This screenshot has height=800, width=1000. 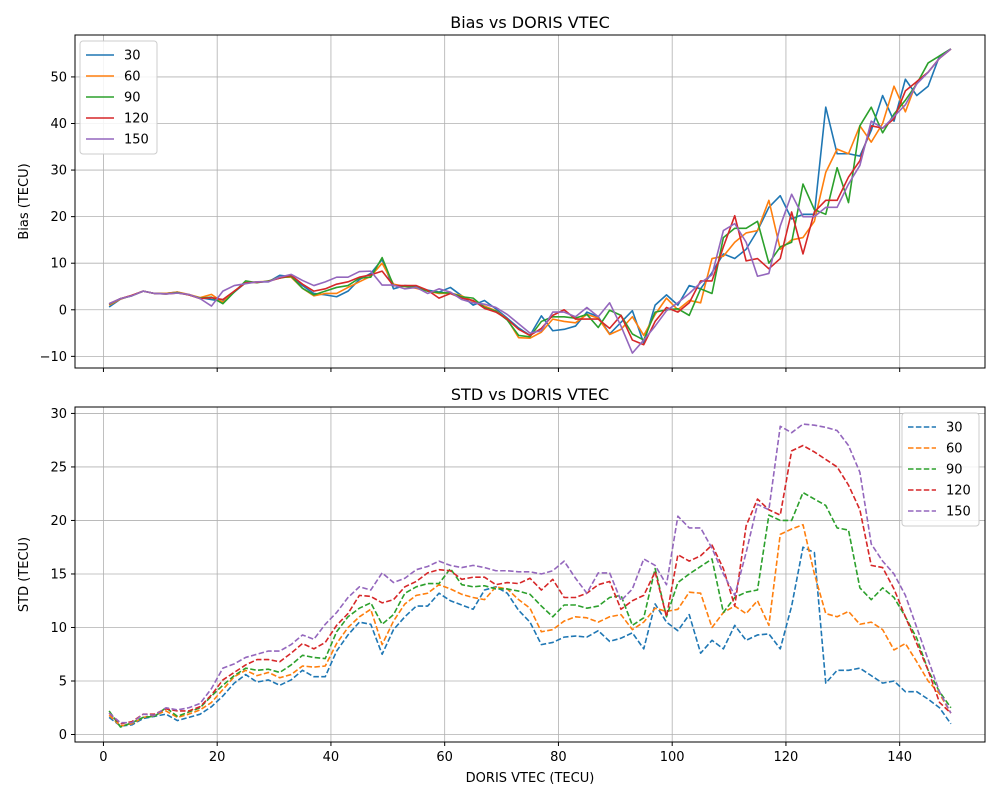 I want to click on y-tick-label: 5, so click(x=63, y=681).